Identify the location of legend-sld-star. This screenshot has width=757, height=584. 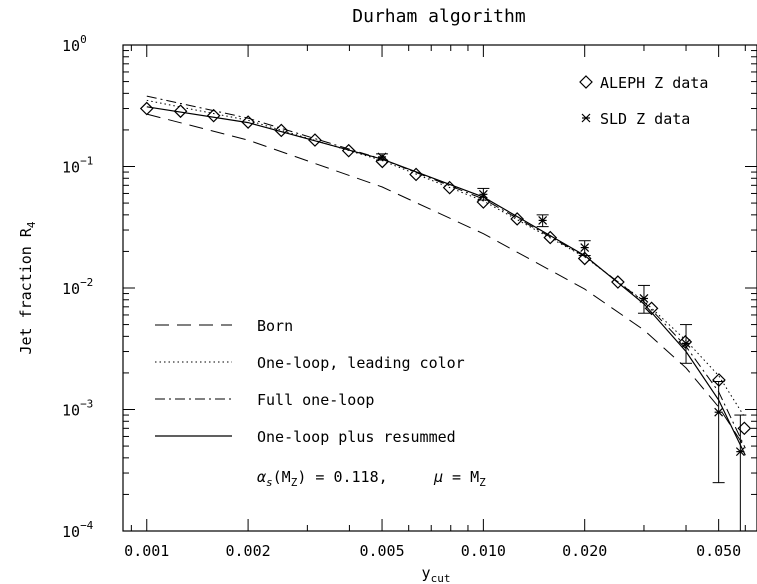
(586, 118).